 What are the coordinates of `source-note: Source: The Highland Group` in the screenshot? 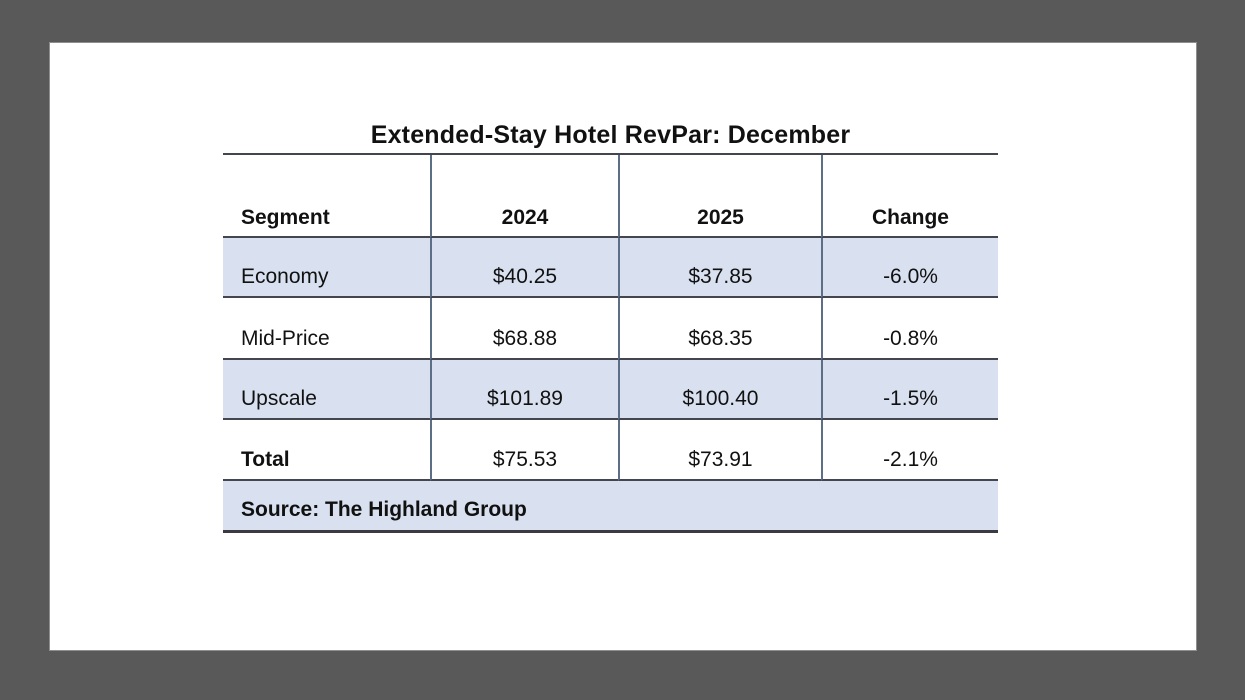 It's located at (610, 507).